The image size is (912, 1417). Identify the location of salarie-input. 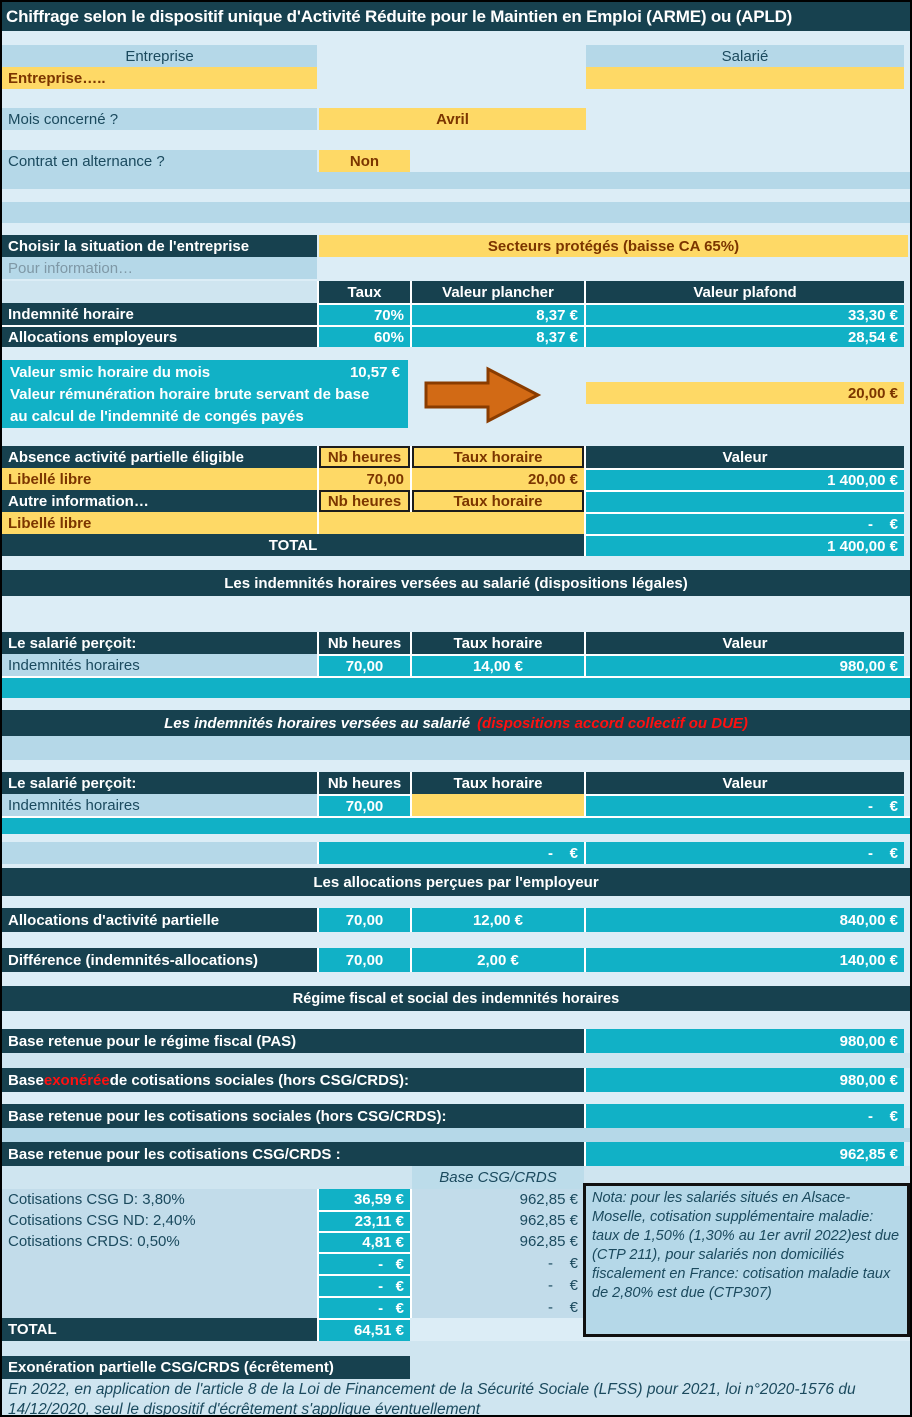
(745, 78).